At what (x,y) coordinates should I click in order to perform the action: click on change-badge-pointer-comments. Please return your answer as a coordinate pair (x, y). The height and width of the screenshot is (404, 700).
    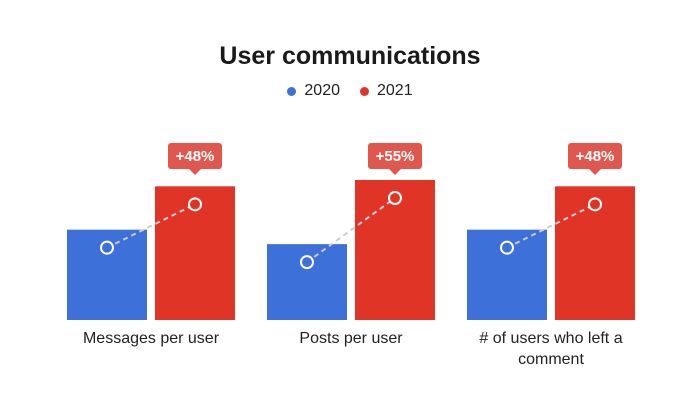
    Looking at the image, I should click on (595, 172).